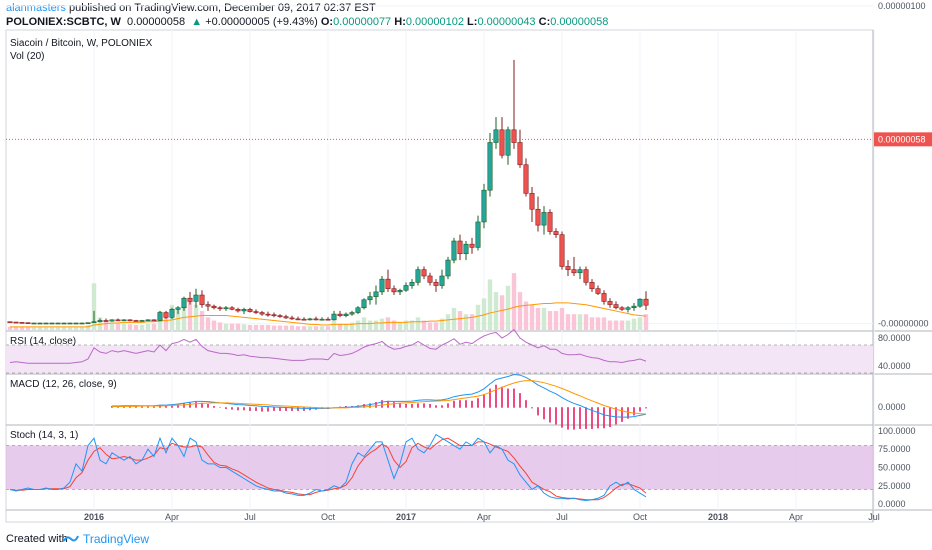  What do you see at coordinates (71, 538) in the screenshot?
I see `tradingview-logo-icon` at bounding box center [71, 538].